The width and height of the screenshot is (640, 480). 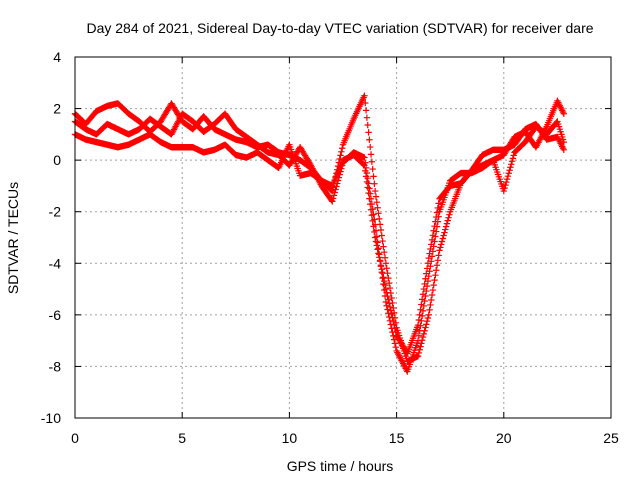 What do you see at coordinates (51, 237) in the screenshot?
I see `y-tick-labels: 4 2 0 -2 -4 -6 -8 -10` at bounding box center [51, 237].